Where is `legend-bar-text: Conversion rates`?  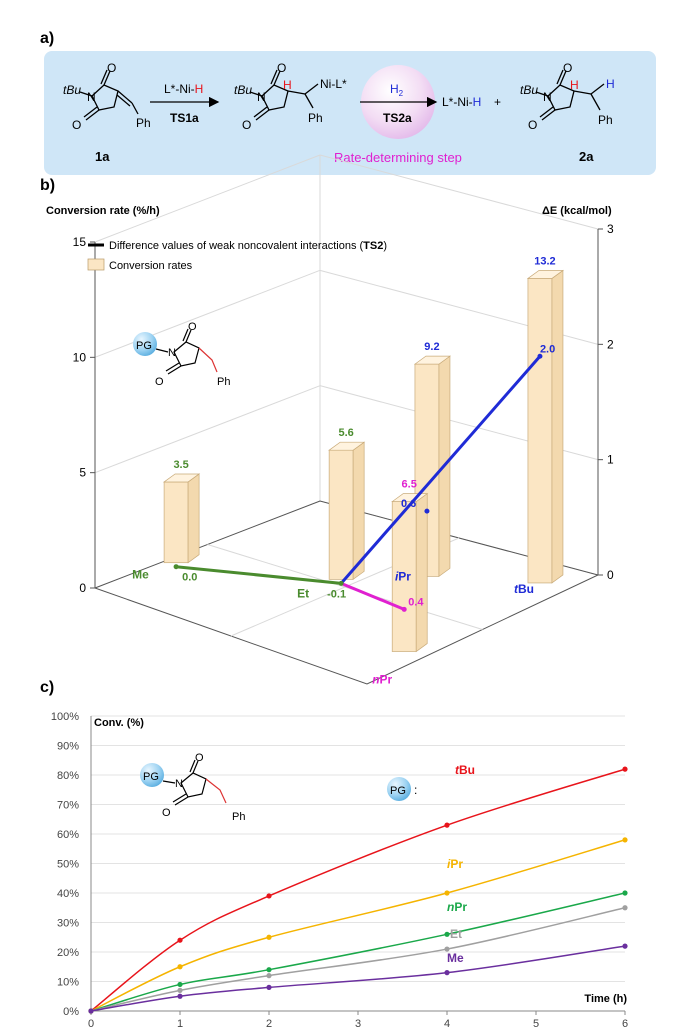
legend-bar-text: Conversion rates is located at coordinates (151, 266).